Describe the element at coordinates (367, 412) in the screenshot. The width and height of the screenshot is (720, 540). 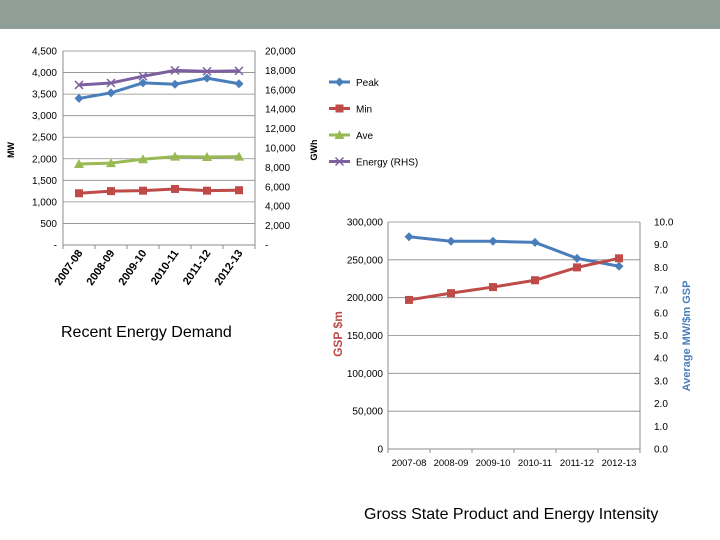
I see `chart2-left-tick-label: 50,000` at that location.